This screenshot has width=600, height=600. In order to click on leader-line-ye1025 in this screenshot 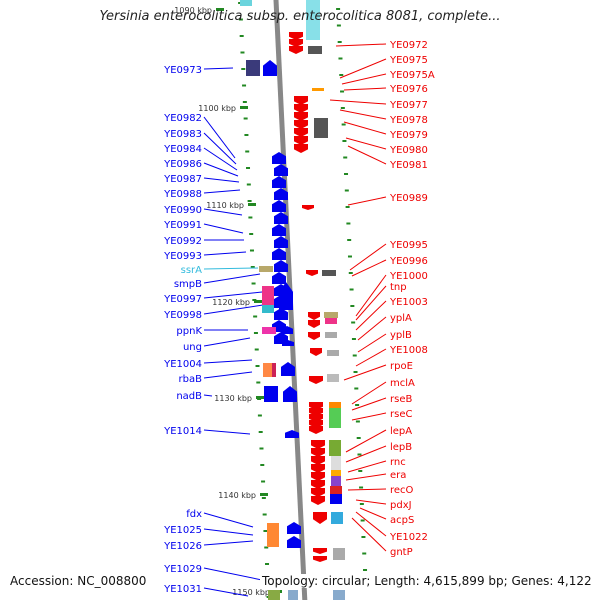, I will do `click(228, 532)`.